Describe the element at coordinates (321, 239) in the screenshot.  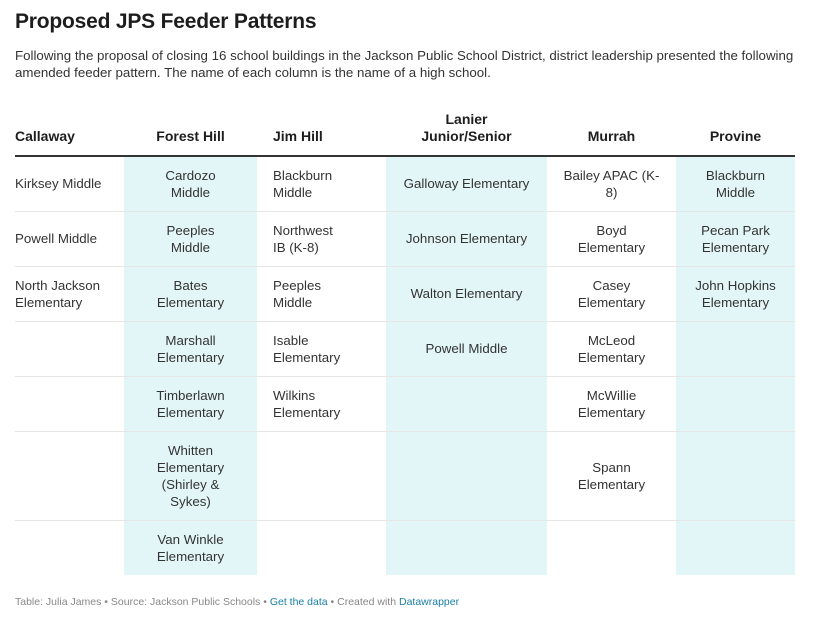
I see `table-cell: Northwest IB (K-8)` at that location.